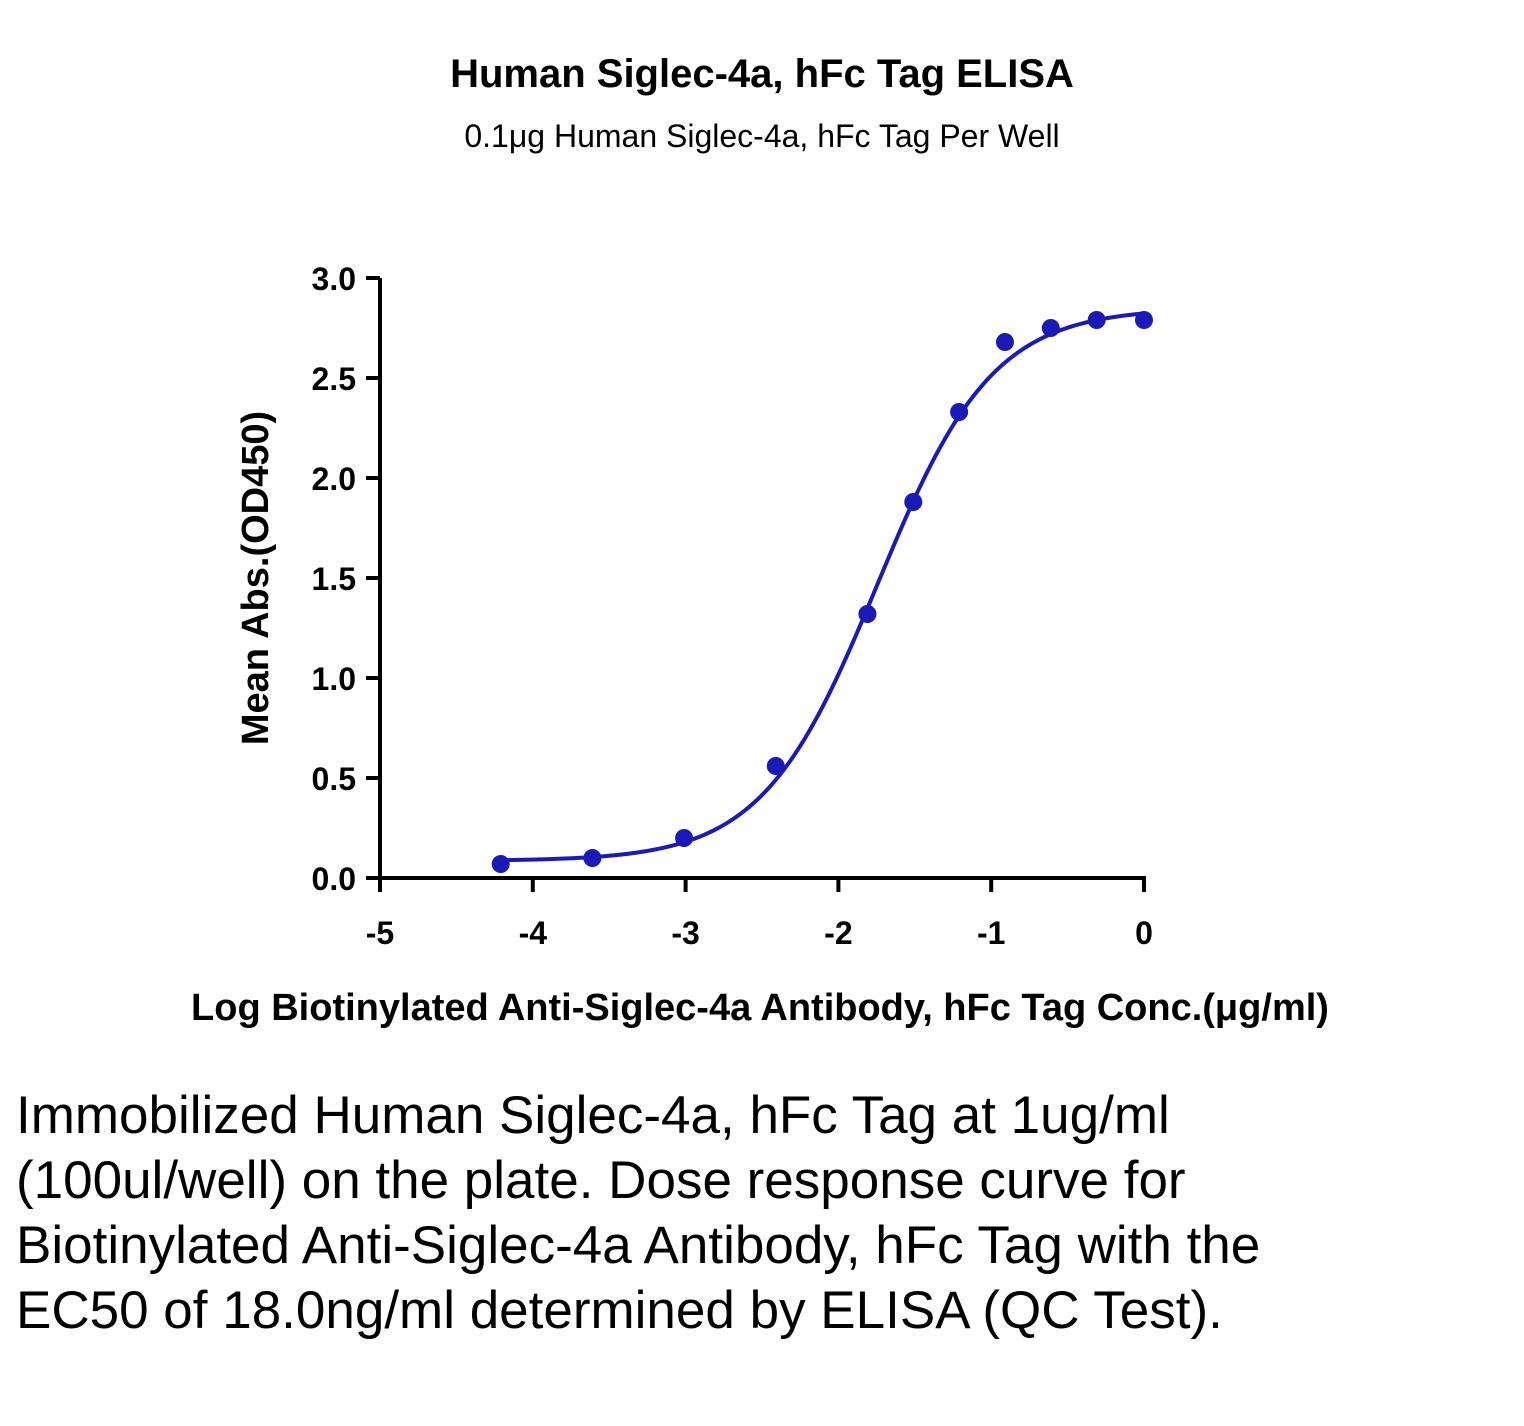  I want to click on y-tick-label: 1.0, so click(334, 679).